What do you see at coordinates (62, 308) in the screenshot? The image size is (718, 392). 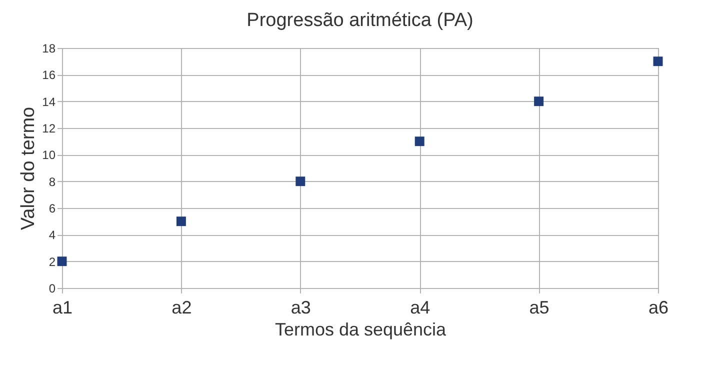 I see `x-tick-label: a1` at bounding box center [62, 308].